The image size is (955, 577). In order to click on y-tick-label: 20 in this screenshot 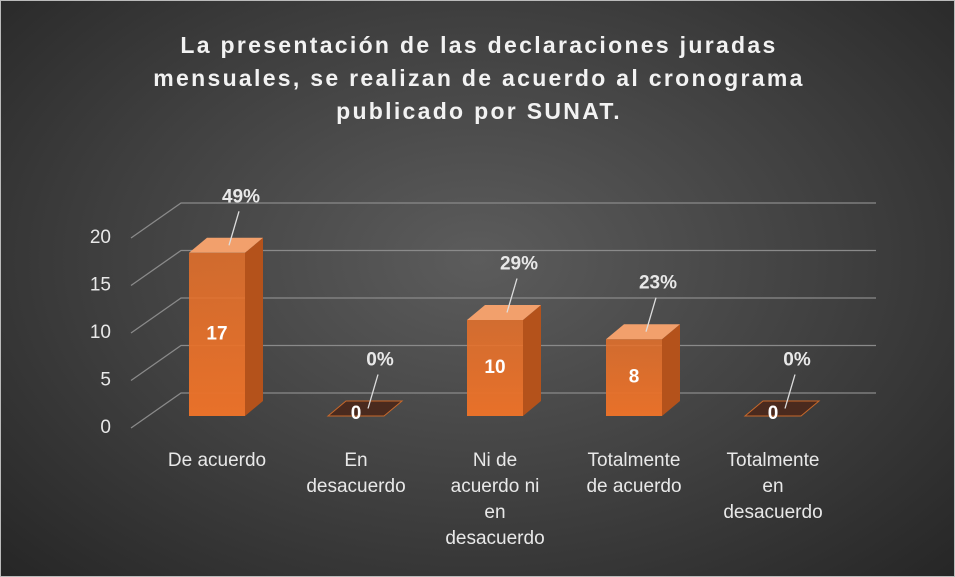, I will do `click(100, 237)`.